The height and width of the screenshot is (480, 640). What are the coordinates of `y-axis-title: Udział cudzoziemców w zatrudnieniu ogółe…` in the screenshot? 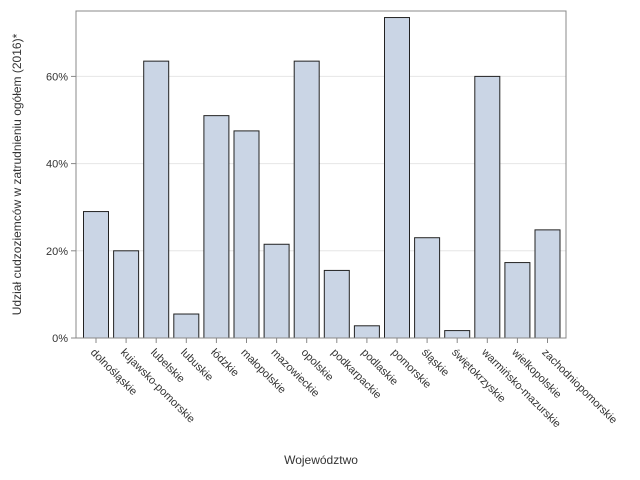 It's located at (17, 174).